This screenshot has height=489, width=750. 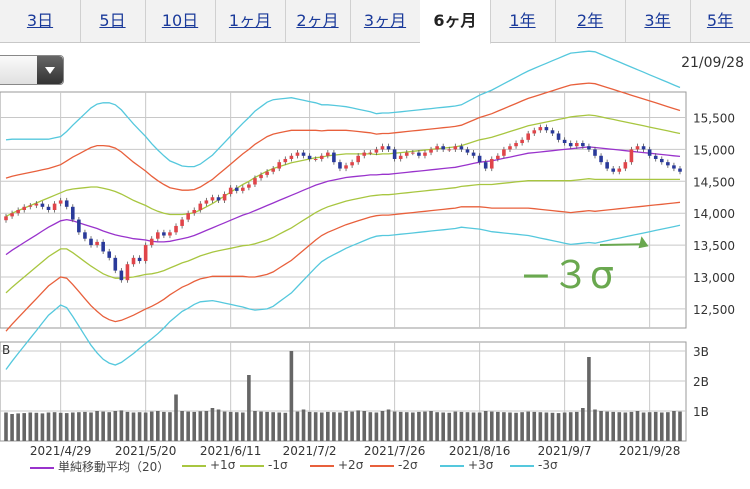 I want to click on tab-9: 3年, so click(x=658, y=21).